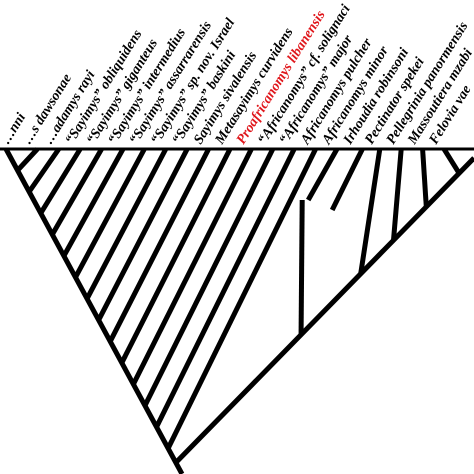 This screenshot has width=474, height=474. What do you see at coordinates (301, 267) in the screenshot?
I see `branch-internal-a` at bounding box center [301, 267].